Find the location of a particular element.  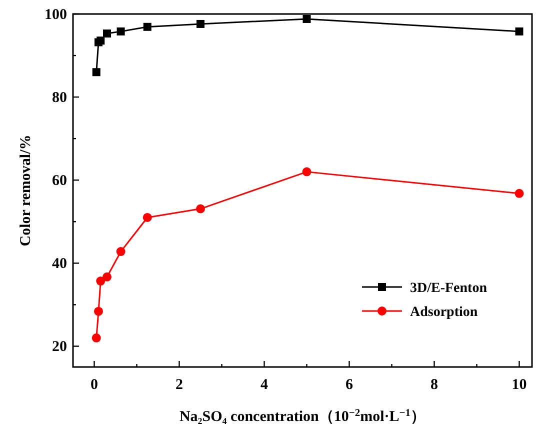

legend-label: 3D/E-Fenton is located at coordinates (449, 288).